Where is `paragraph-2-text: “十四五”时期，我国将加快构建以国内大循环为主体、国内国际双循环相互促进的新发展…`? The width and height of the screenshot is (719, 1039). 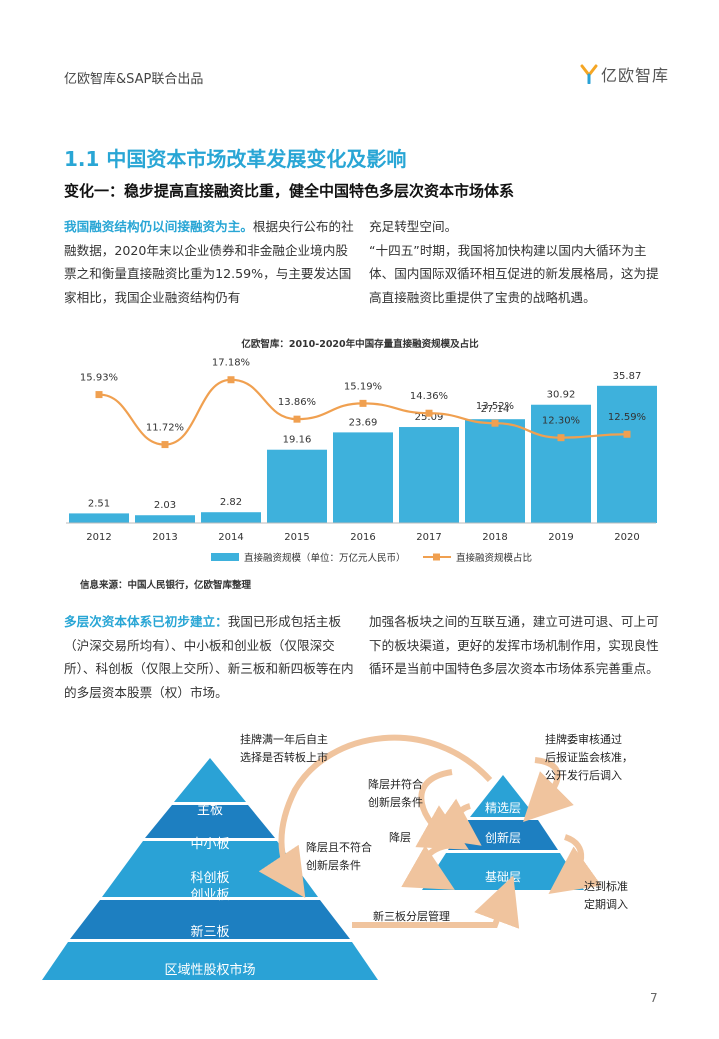 paragraph-2-text: “十四五”时期，我国将加快构建以国内大循环为主体、国内国际双循环相互促进的新发展… is located at coordinates (514, 273).